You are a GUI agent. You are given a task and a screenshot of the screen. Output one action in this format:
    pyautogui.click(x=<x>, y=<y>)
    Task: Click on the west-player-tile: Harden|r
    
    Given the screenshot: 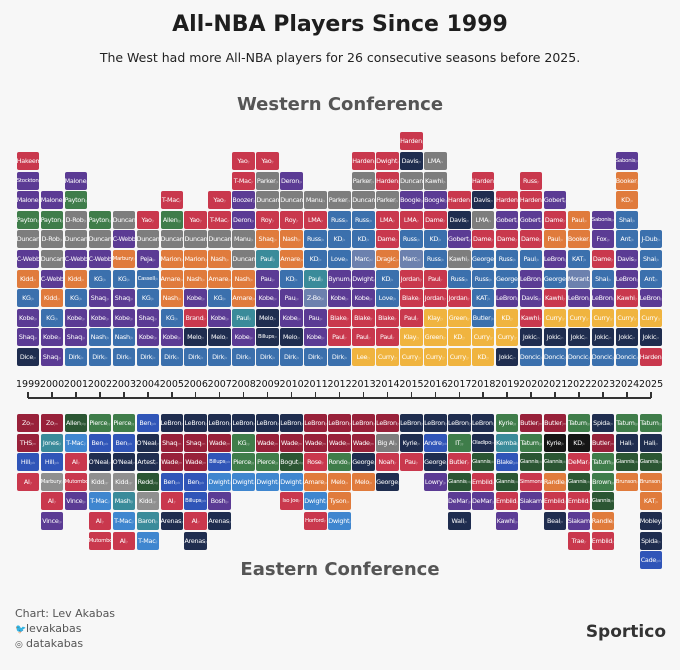 What is the action you would take?
    pyautogui.click(x=531, y=200)
    